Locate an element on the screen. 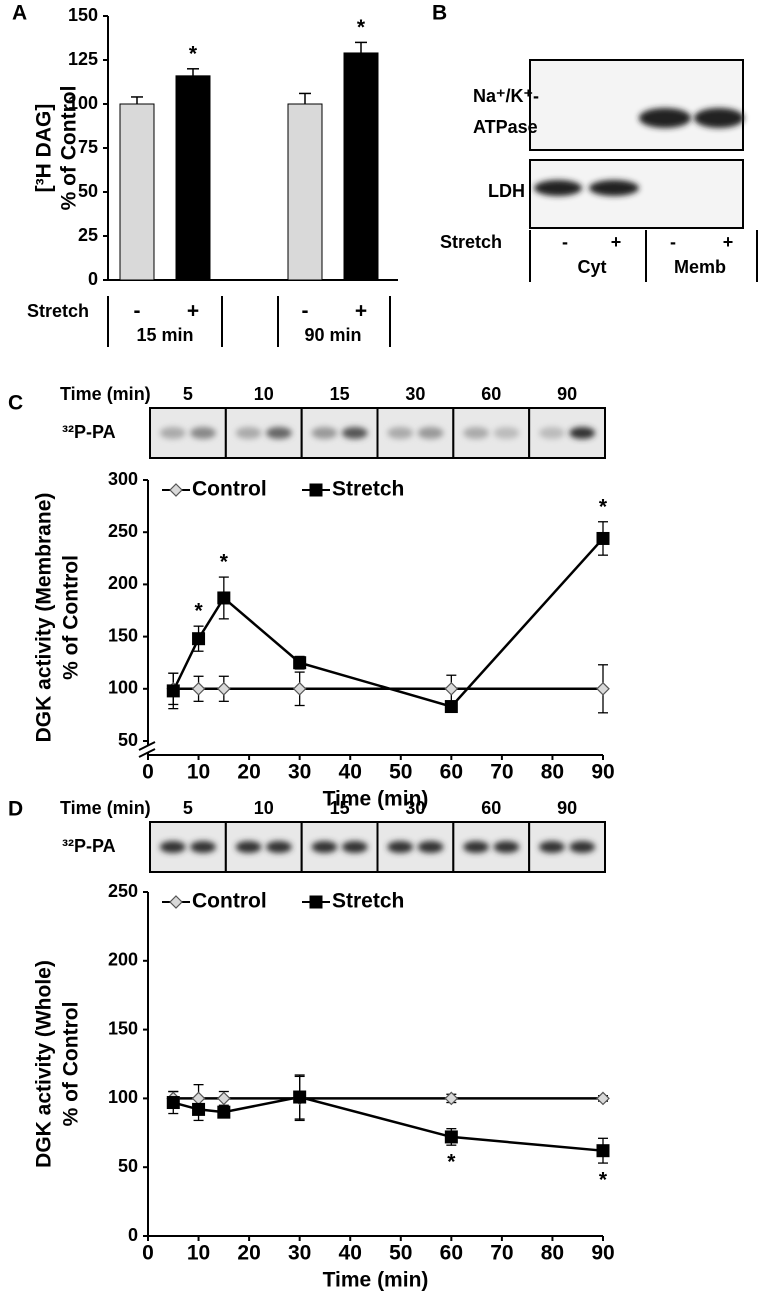 The height and width of the screenshot is (1297, 760). x-tick-label: 80 is located at coordinates (552, 1253).